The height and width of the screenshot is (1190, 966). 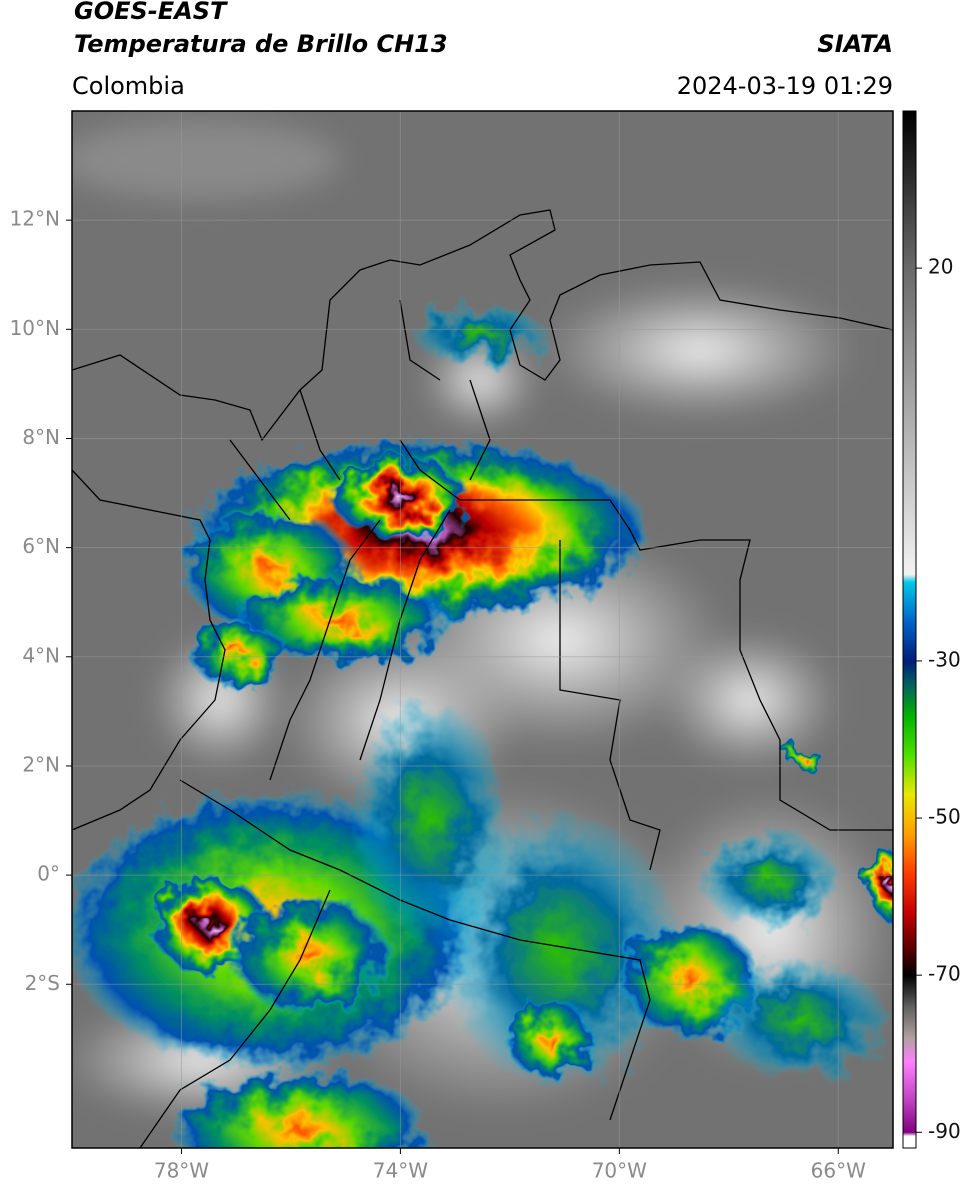 I want to click on colorbar, so click(x=909, y=629).